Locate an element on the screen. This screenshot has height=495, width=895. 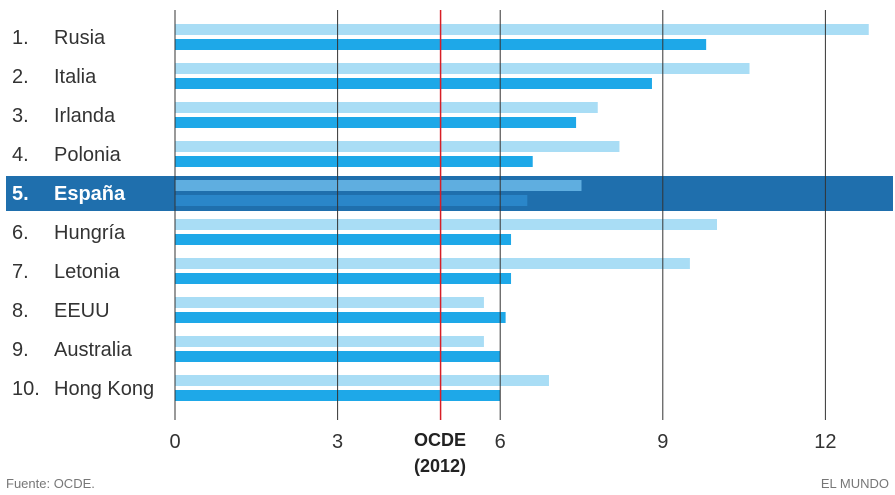
rank-label: 2. is located at coordinates (20, 77).